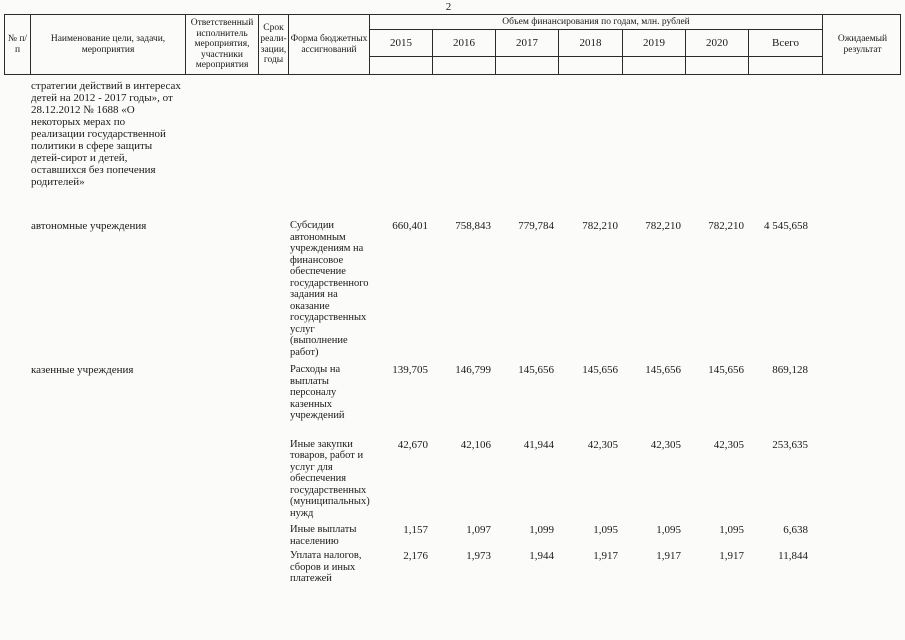 The height and width of the screenshot is (640, 905). Describe the element at coordinates (82, 370) in the screenshot. I see `row-name-cell: казенные учреждения` at that location.